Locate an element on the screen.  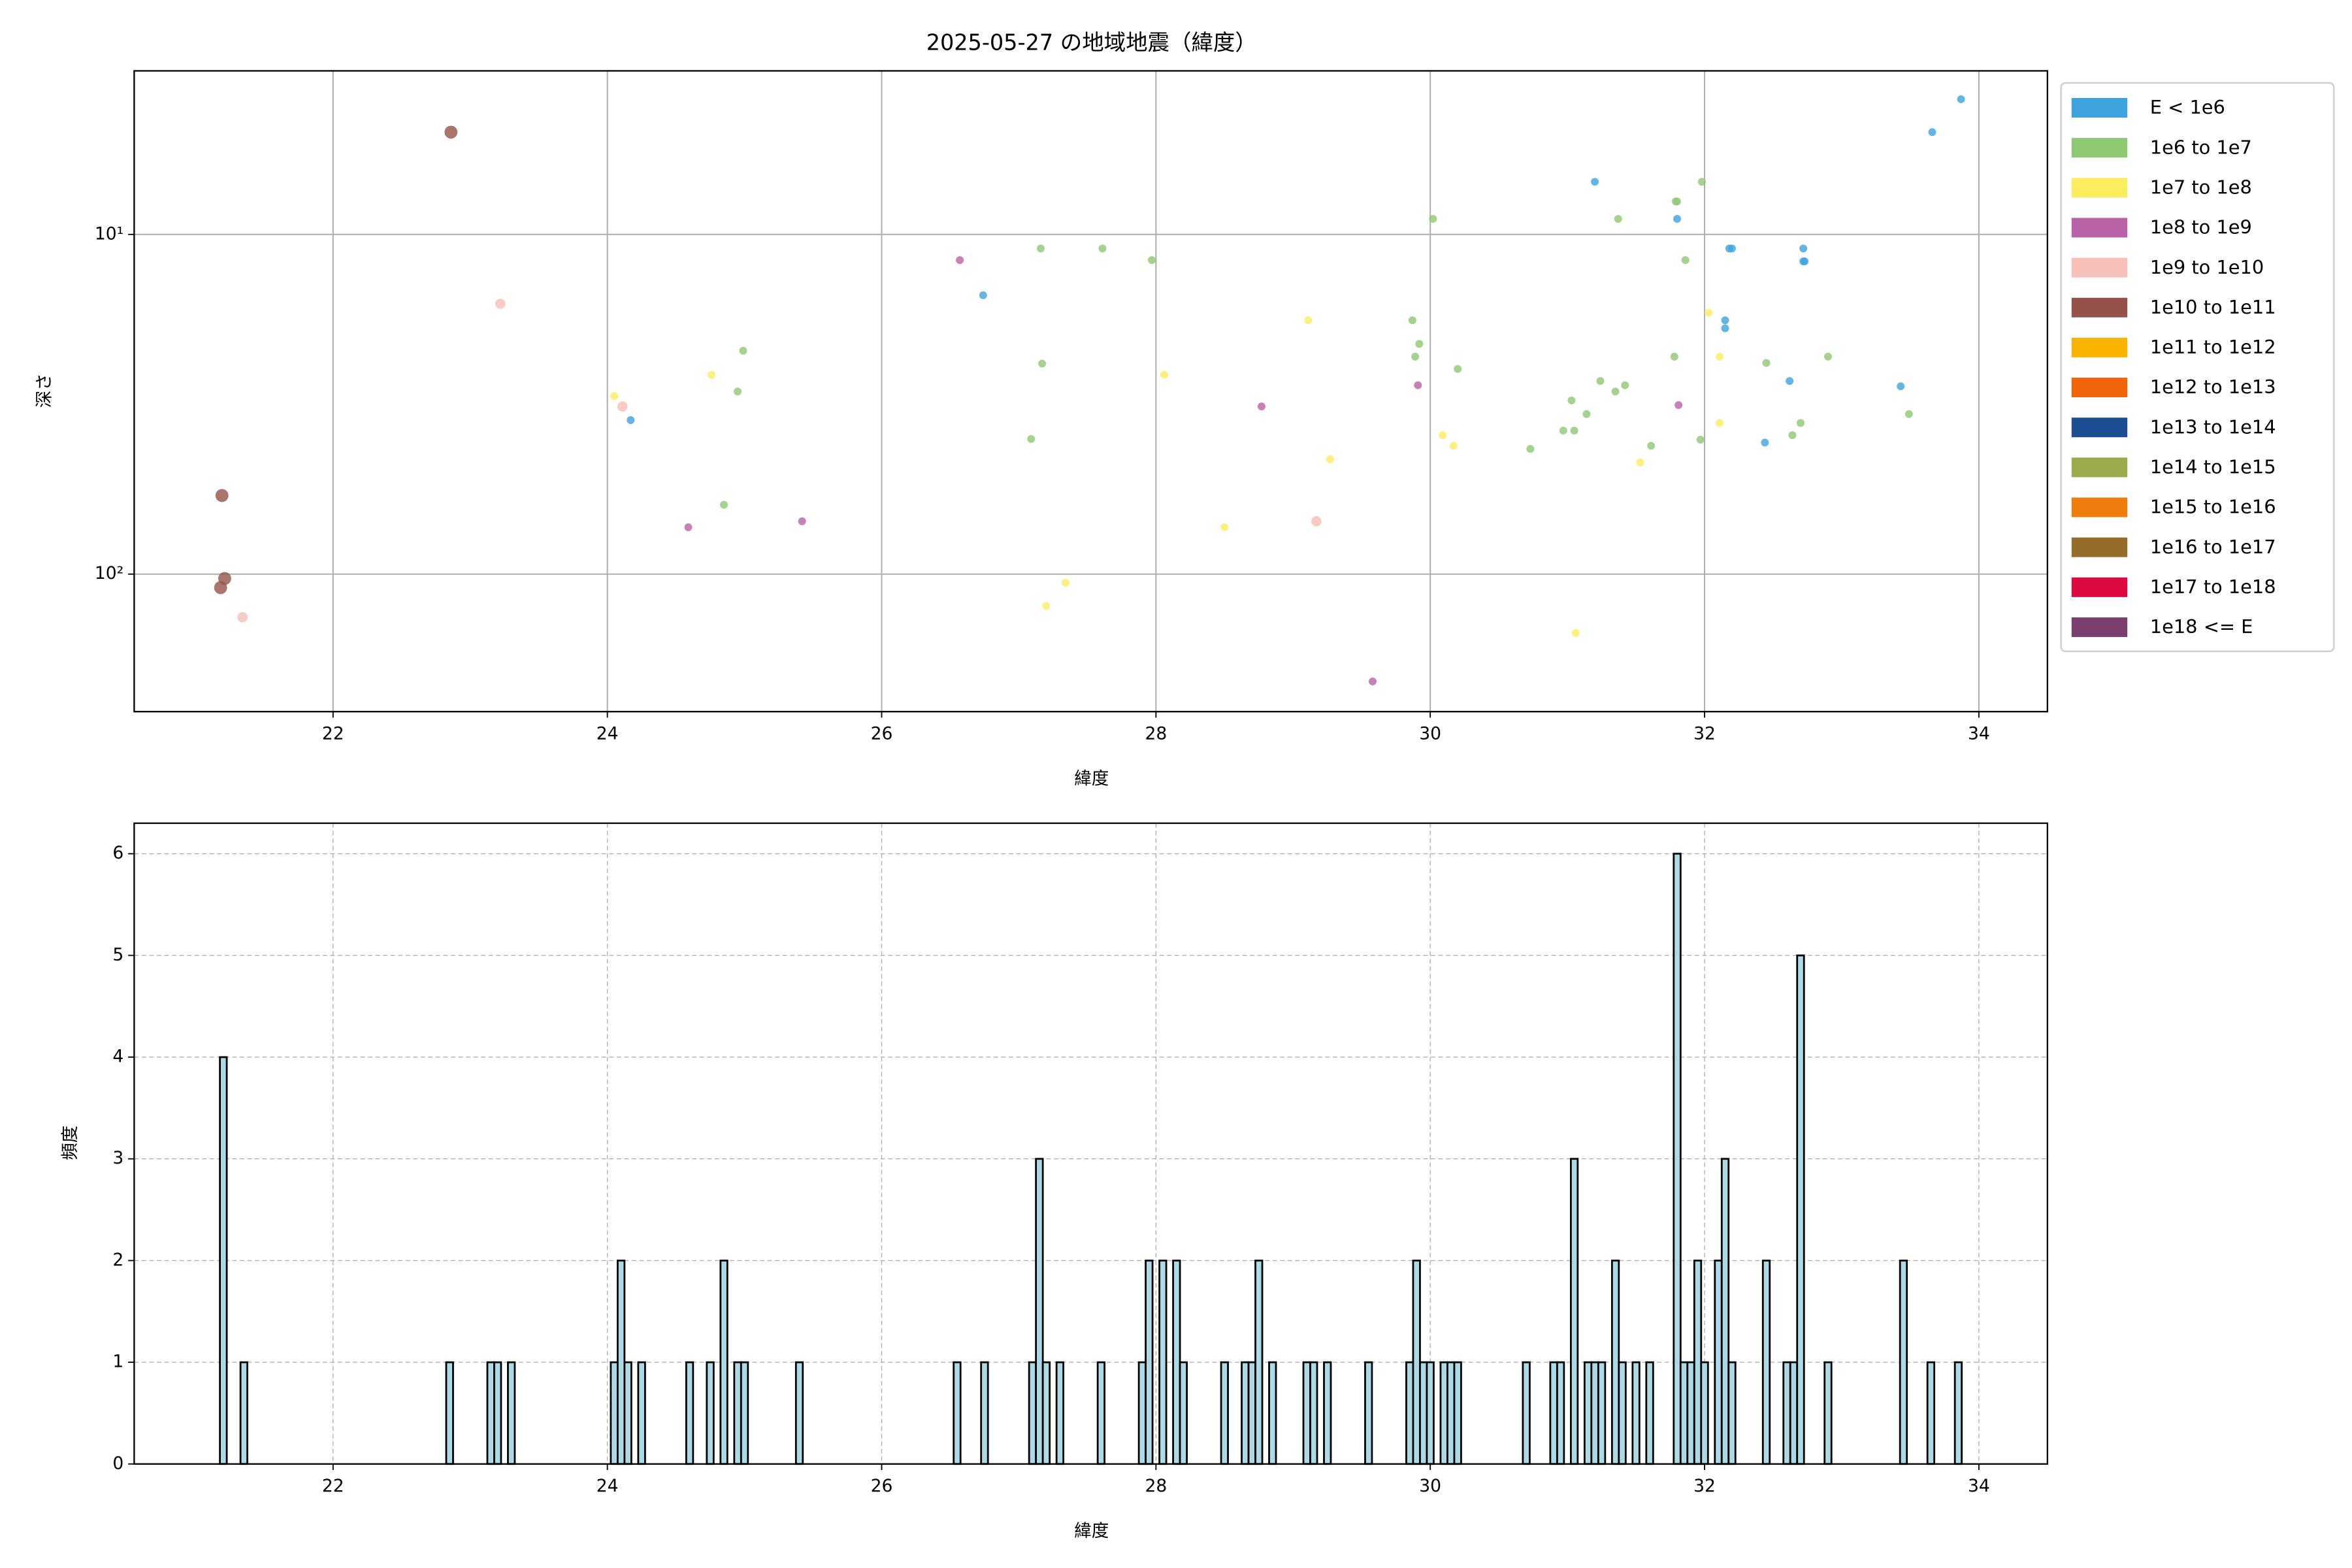
legend-label: 1e13 to 1e14 is located at coordinates (2213, 427).